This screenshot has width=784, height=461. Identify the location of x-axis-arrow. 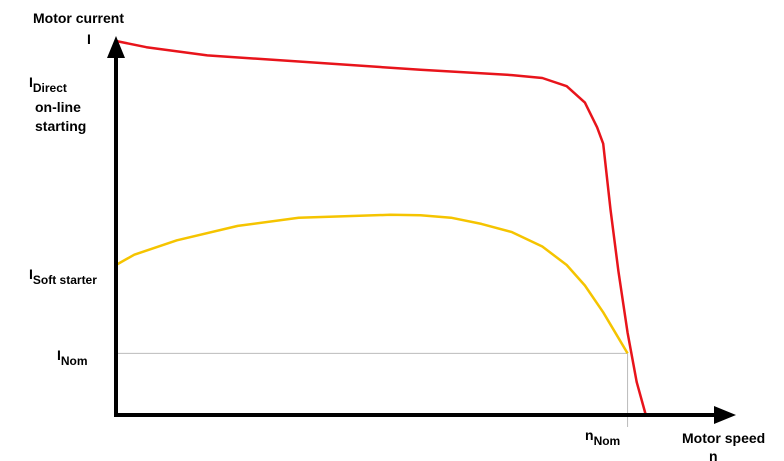
(725, 415).